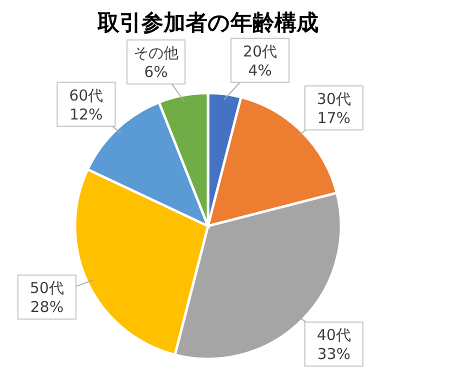 This screenshot has width=456, height=392. What do you see at coordinates (86, 95) in the screenshot?
I see `slice-label: 60代` at bounding box center [86, 95].